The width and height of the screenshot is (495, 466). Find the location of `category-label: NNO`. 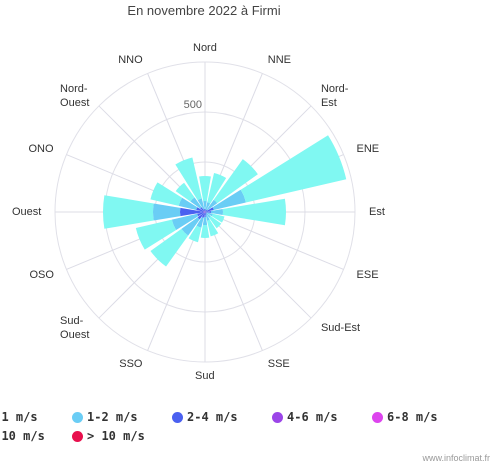

category-label: NNO is located at coordinates (130, 60).